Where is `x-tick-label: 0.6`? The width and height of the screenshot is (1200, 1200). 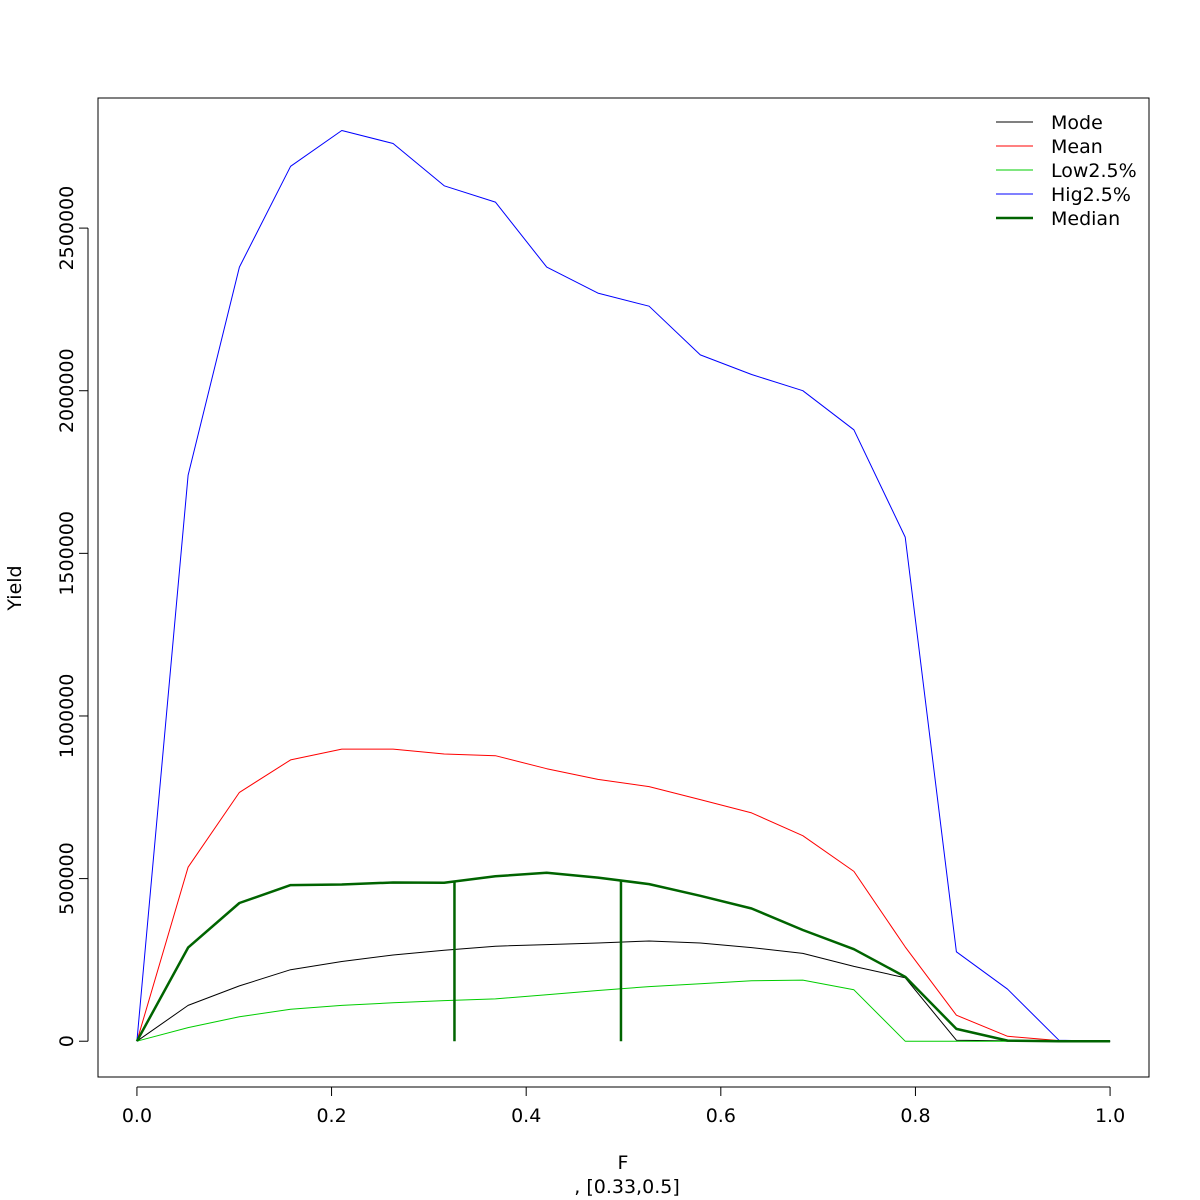
x-tick-label: 0.6 is located at coordinates (721, 1116).